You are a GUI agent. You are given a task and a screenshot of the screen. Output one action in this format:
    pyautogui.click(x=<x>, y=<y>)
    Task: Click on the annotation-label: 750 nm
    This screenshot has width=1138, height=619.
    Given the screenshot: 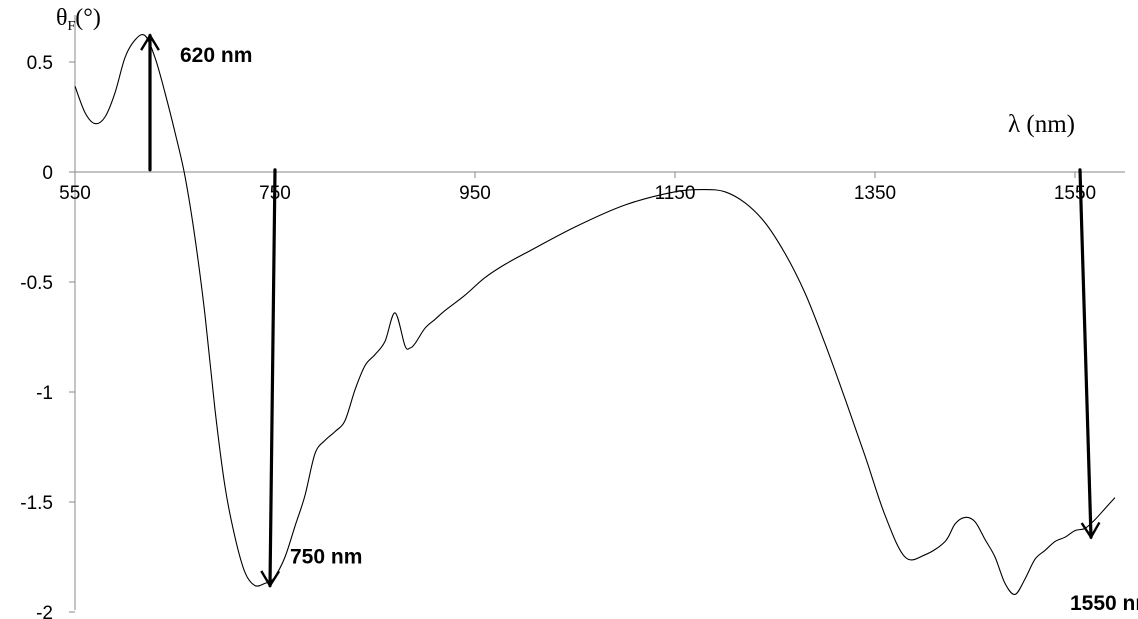 What is the action you would take?
    pyautogui.click(x=326, y=557)
    